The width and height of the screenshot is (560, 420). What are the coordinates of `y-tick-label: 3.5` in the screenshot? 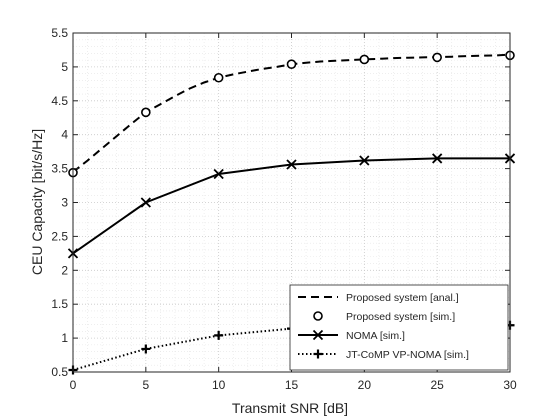 It's located at (59, 169).